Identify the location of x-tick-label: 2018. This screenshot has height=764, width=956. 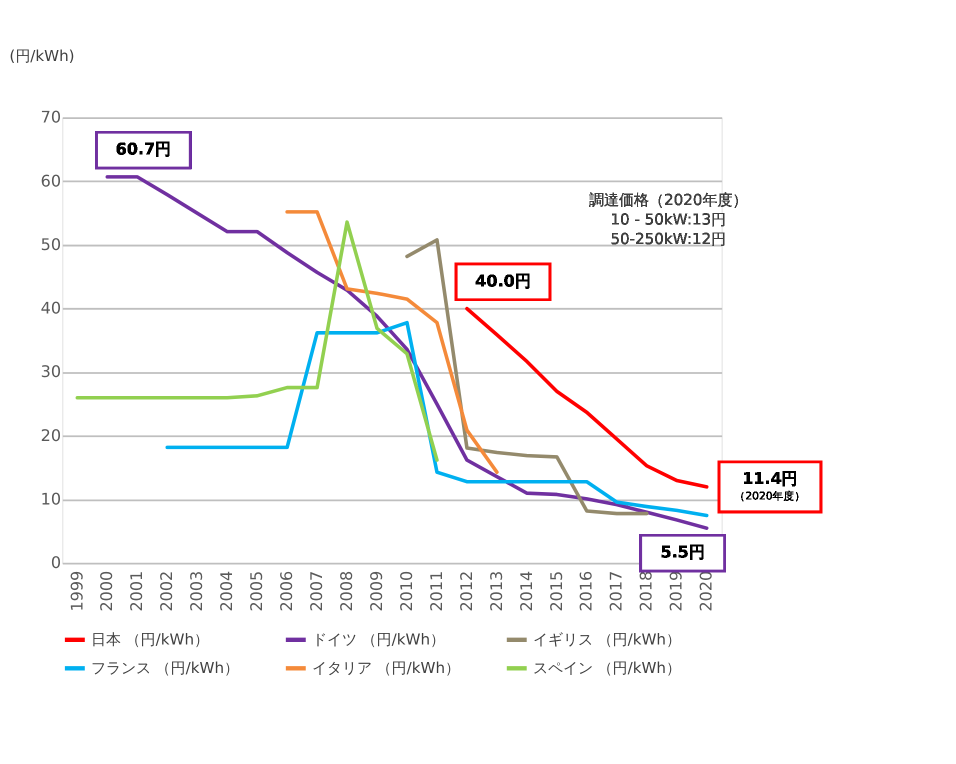
(646, 591).